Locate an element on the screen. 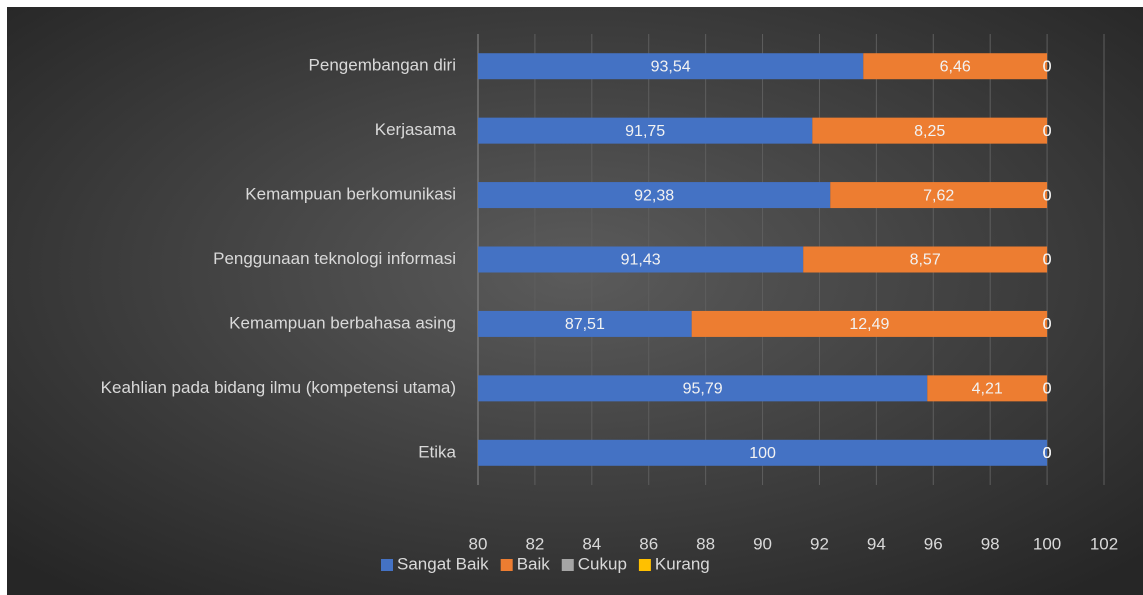  data-label: 8,57 is located at coordinates (925, 260).